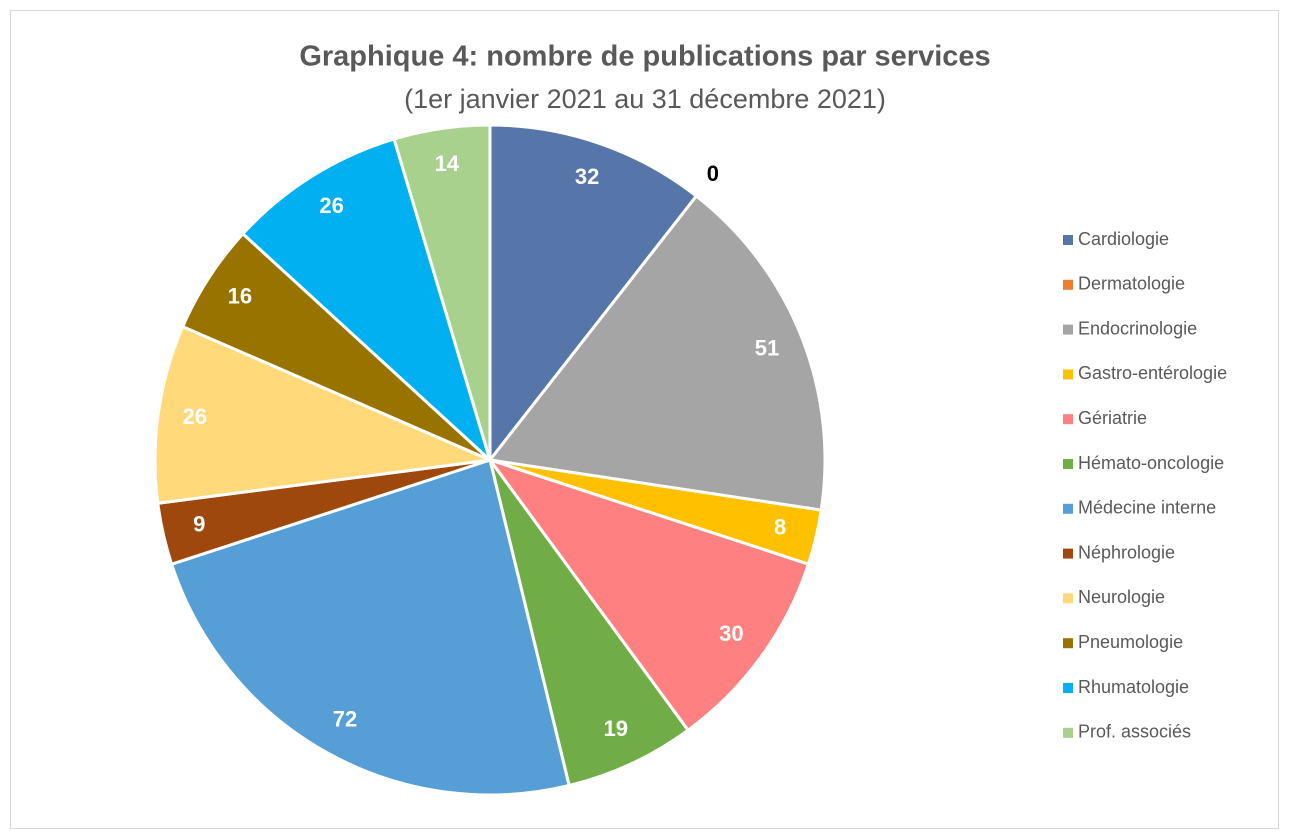  I want to click on data-label: 32, so click(587, 176).